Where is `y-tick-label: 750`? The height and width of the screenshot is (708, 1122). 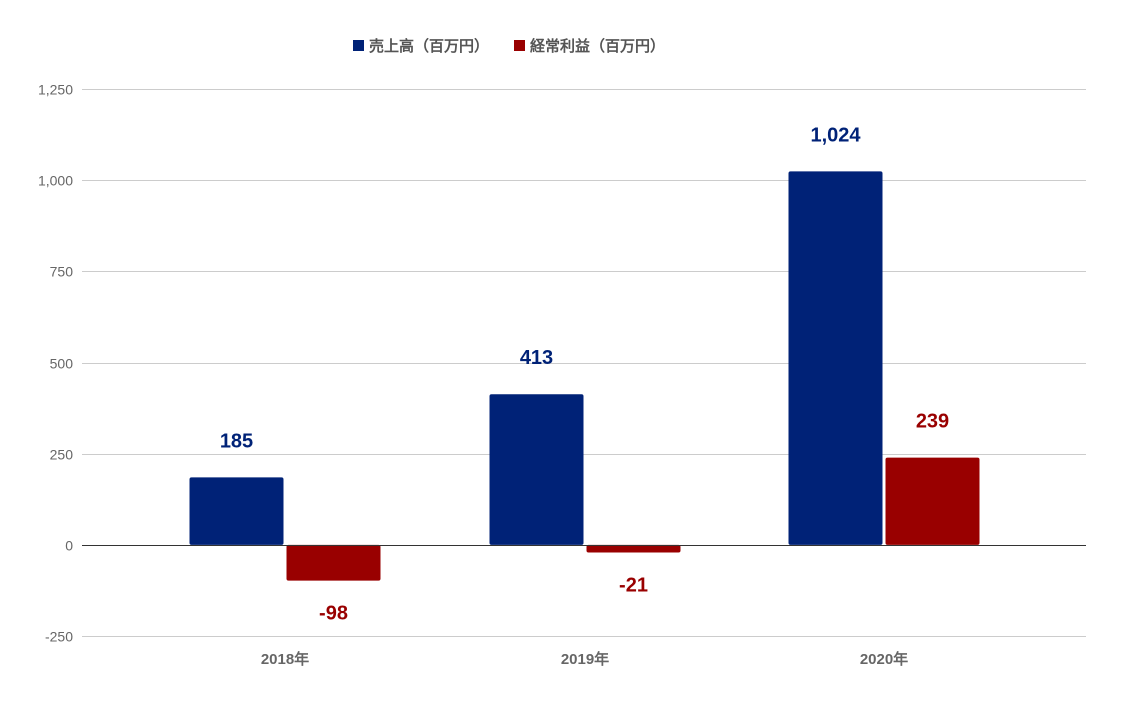
y-tick-label: 750 is located at coordinates (62, 272).